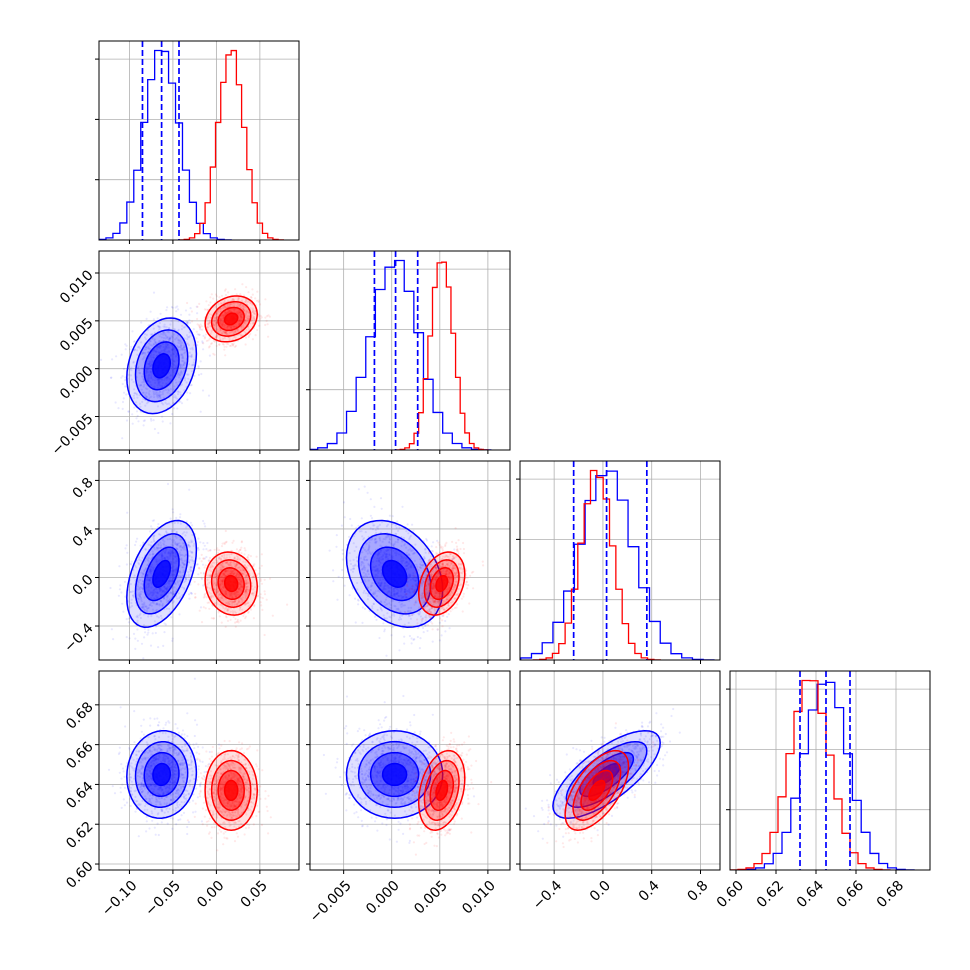  What do you see at coordinates (810, 894) in the screenshot?
I see `x-tick-label: 0.64` at bounding box center [810, 894].